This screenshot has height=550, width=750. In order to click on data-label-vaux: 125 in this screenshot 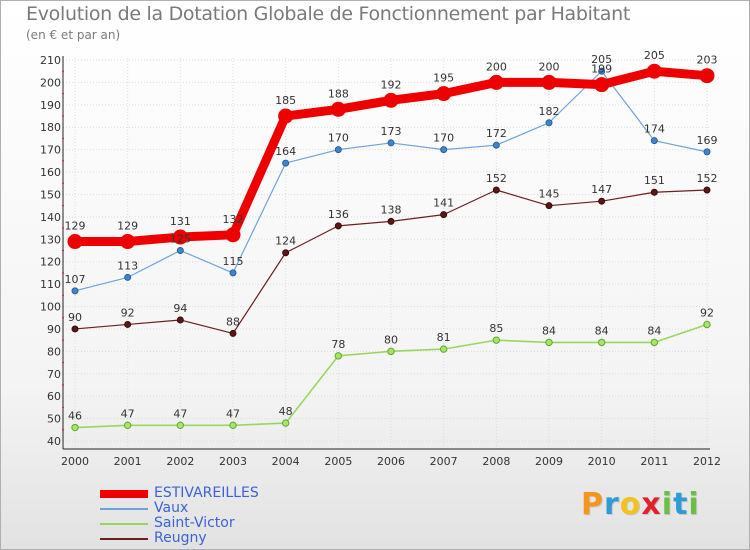, I will do `click(180, 239)`.